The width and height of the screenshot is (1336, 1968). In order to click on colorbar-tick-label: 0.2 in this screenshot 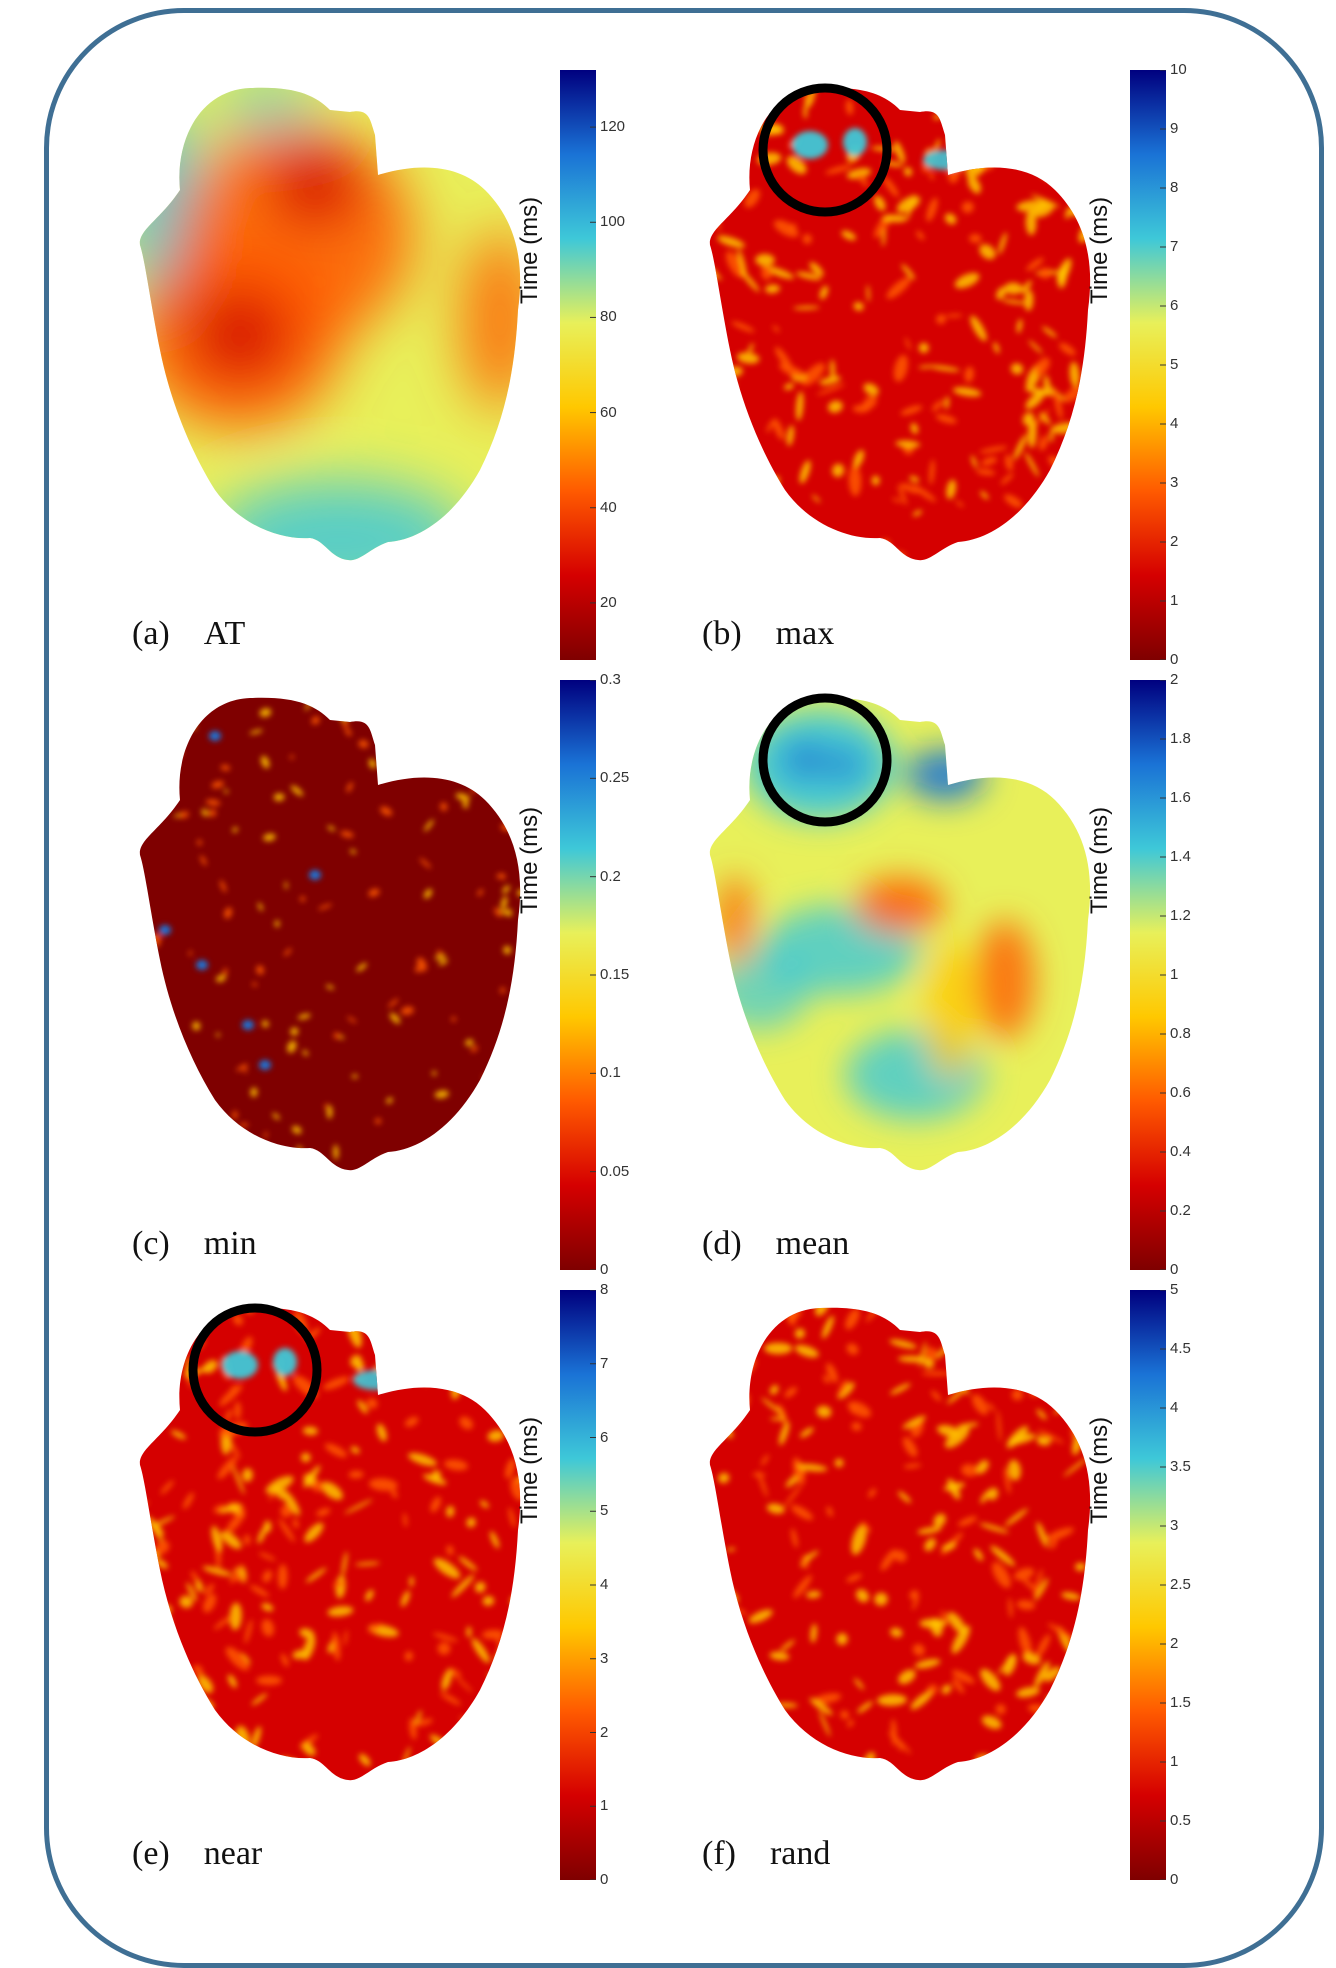, I will do `click(610, 876)`.